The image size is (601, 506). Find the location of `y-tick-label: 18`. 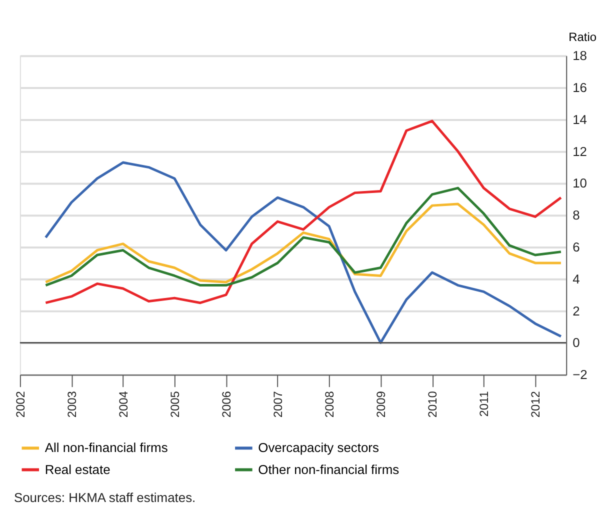

y-tick-label: 18 is located at coordinates (579, 56).